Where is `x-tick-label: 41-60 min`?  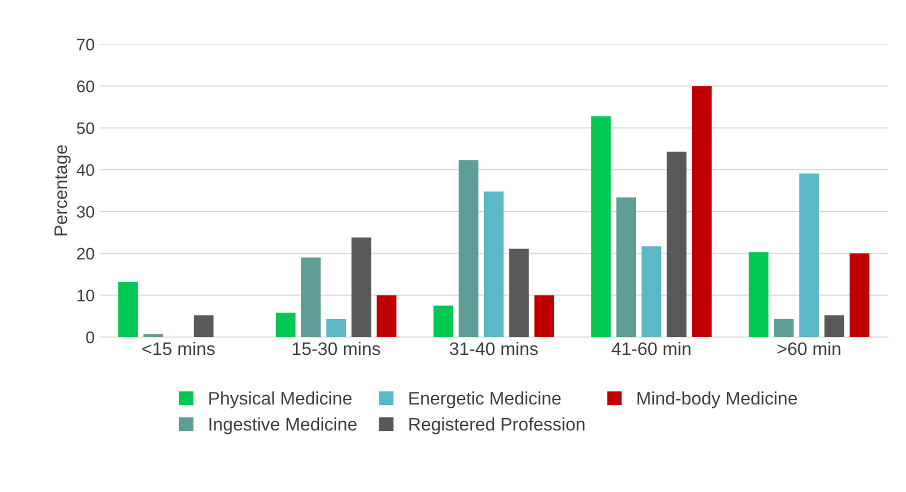 x-tick-label: 41-60 min is located at coordinates (651, 349).